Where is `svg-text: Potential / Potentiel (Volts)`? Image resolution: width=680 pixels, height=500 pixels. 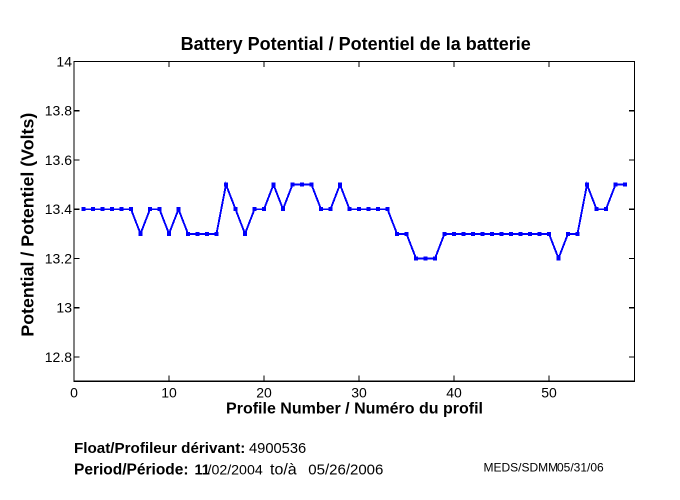 svg-text: Potential / Potentiel (Volts) is located at coordinates (28, 225).